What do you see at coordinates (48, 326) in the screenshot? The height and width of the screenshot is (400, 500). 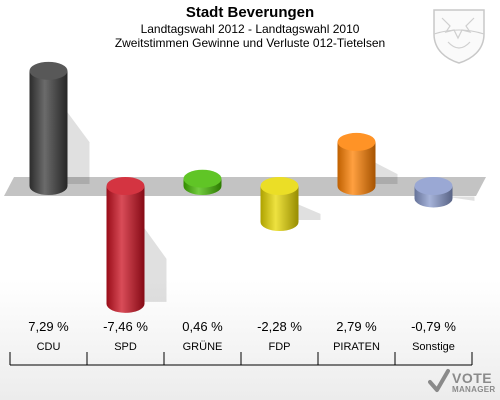 I see `value-label-cdu: 7,29 %` at bounding box center [48, 326].